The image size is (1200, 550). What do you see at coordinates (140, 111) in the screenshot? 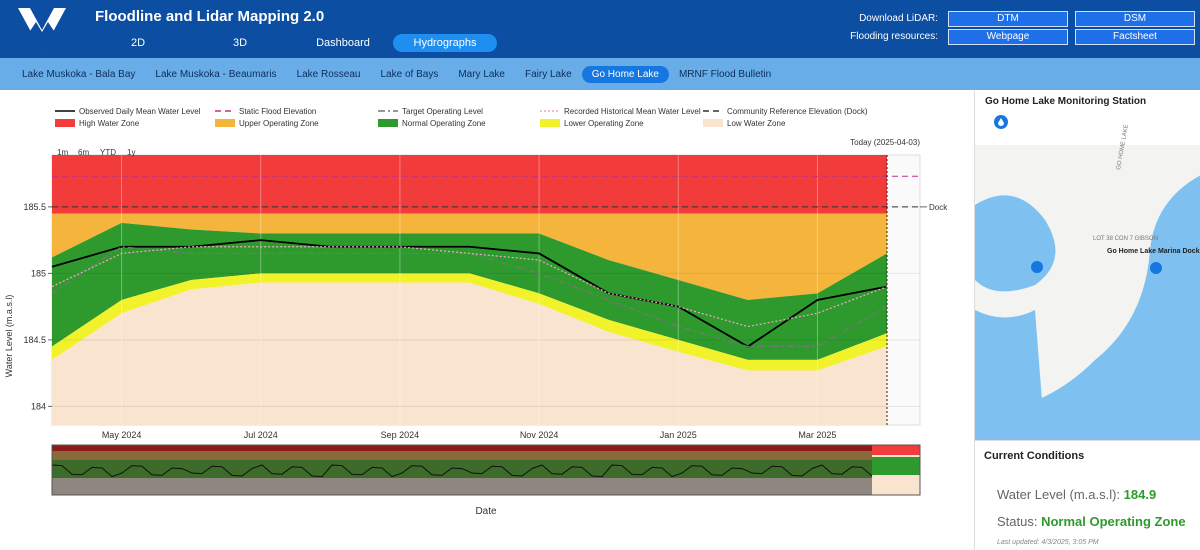
I see `legend-label: Observed Daily Mean Water Level` at bounding box center [140, 111].